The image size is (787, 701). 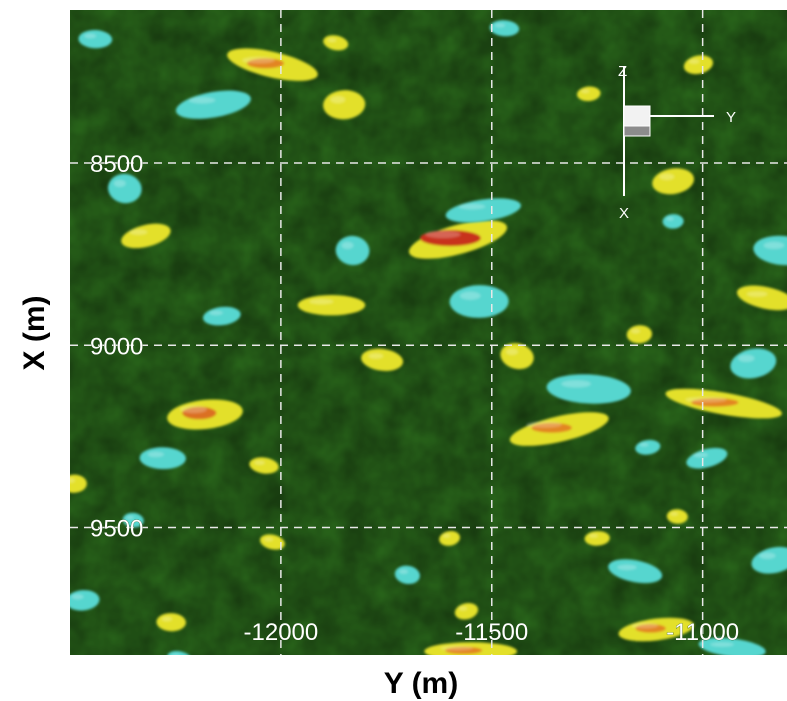 What do you see at coordinates (637, 116) in the screenshot?
I see `triad-cube-top` at bounding box center [637, 116].